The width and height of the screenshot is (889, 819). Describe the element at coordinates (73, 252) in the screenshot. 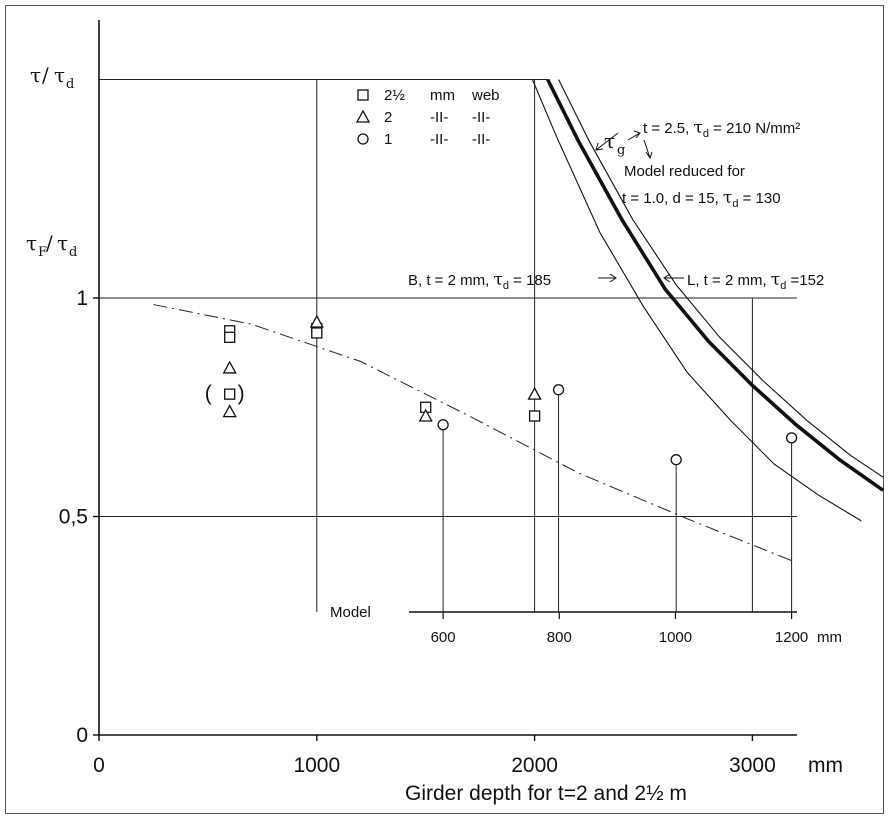

I see `y-label-mid-sub: d` at that location.